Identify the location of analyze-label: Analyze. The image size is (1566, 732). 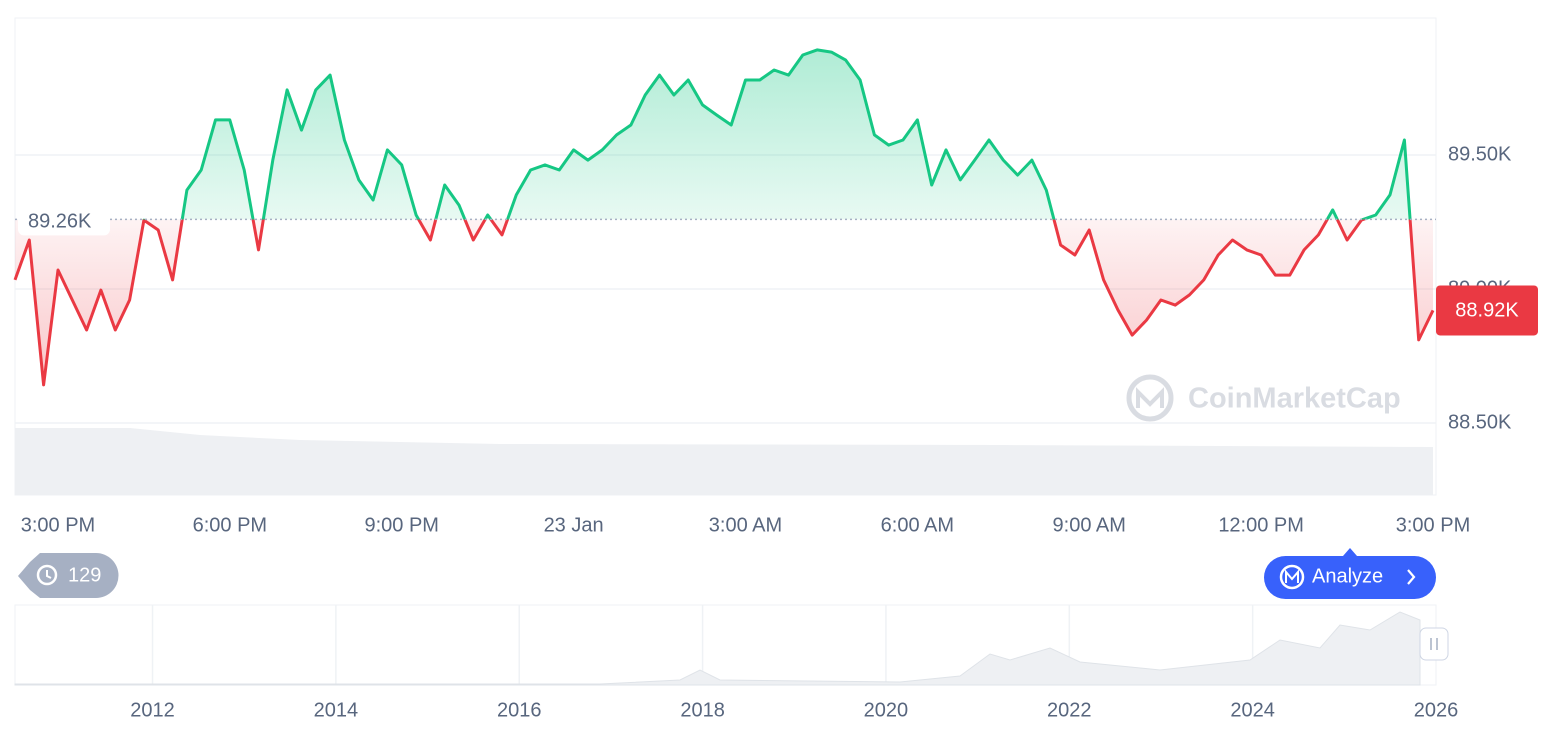
(1347, 576).